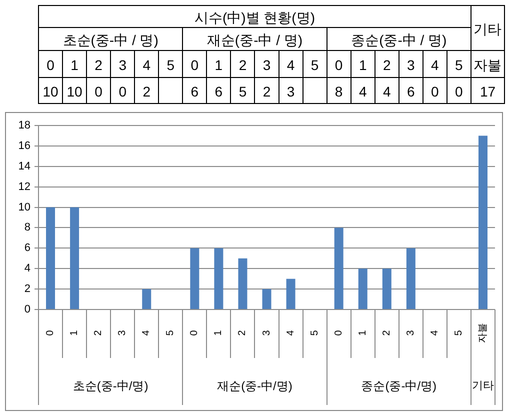 The width and height of the screenshot is (508, 419). What do you see at coordinates (110, 40) in the screenshot?
I see `text: 초순(중-中 / 명)` at bounding box center [110, 40].